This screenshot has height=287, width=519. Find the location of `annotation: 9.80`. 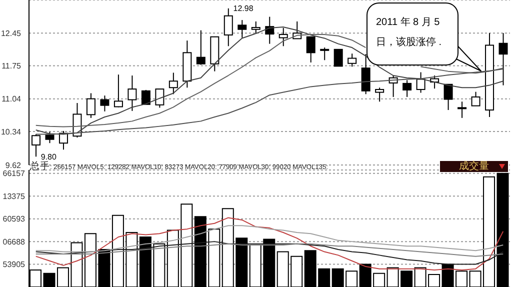

annotation: 9.80 is located at coordinates (48, 157).